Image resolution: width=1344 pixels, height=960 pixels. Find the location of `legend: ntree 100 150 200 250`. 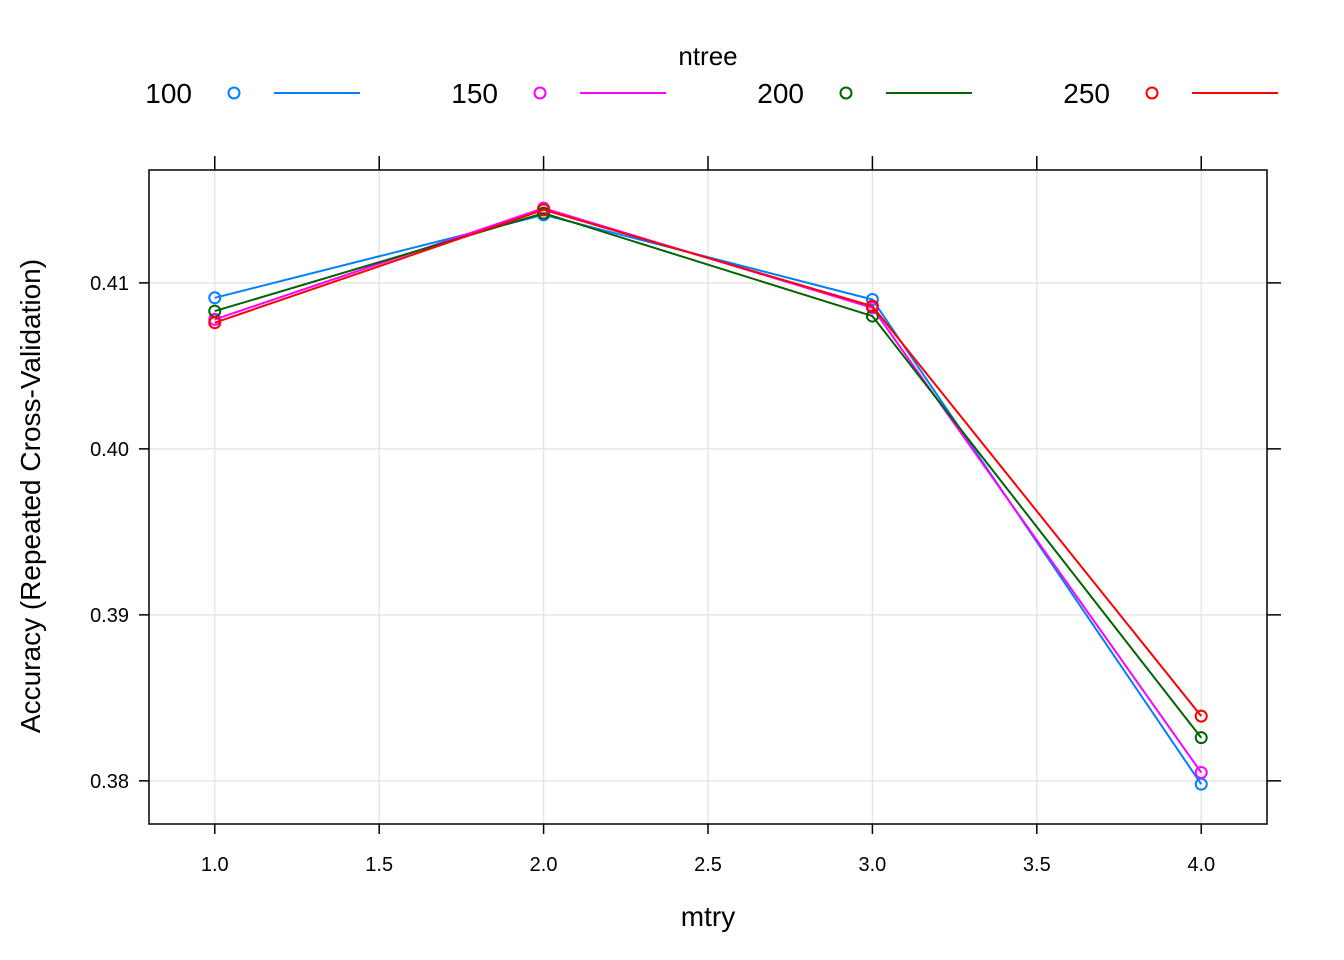

legend: ntree 100 150 200 250 is located at coordinates (711, 75).